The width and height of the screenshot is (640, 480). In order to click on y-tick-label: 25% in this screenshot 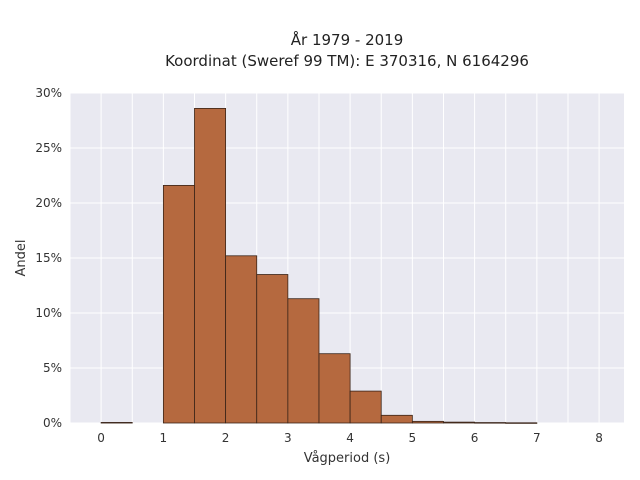, I will do `click(48, 148)`.